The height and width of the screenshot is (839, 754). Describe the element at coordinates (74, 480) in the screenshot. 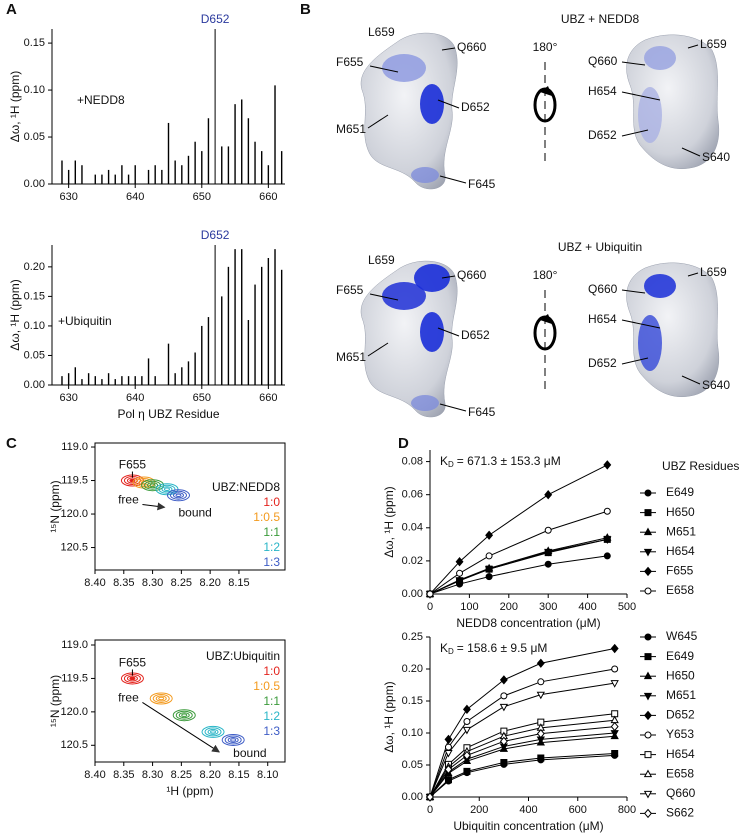

I see `y-tick-label: 119.5` at that location.